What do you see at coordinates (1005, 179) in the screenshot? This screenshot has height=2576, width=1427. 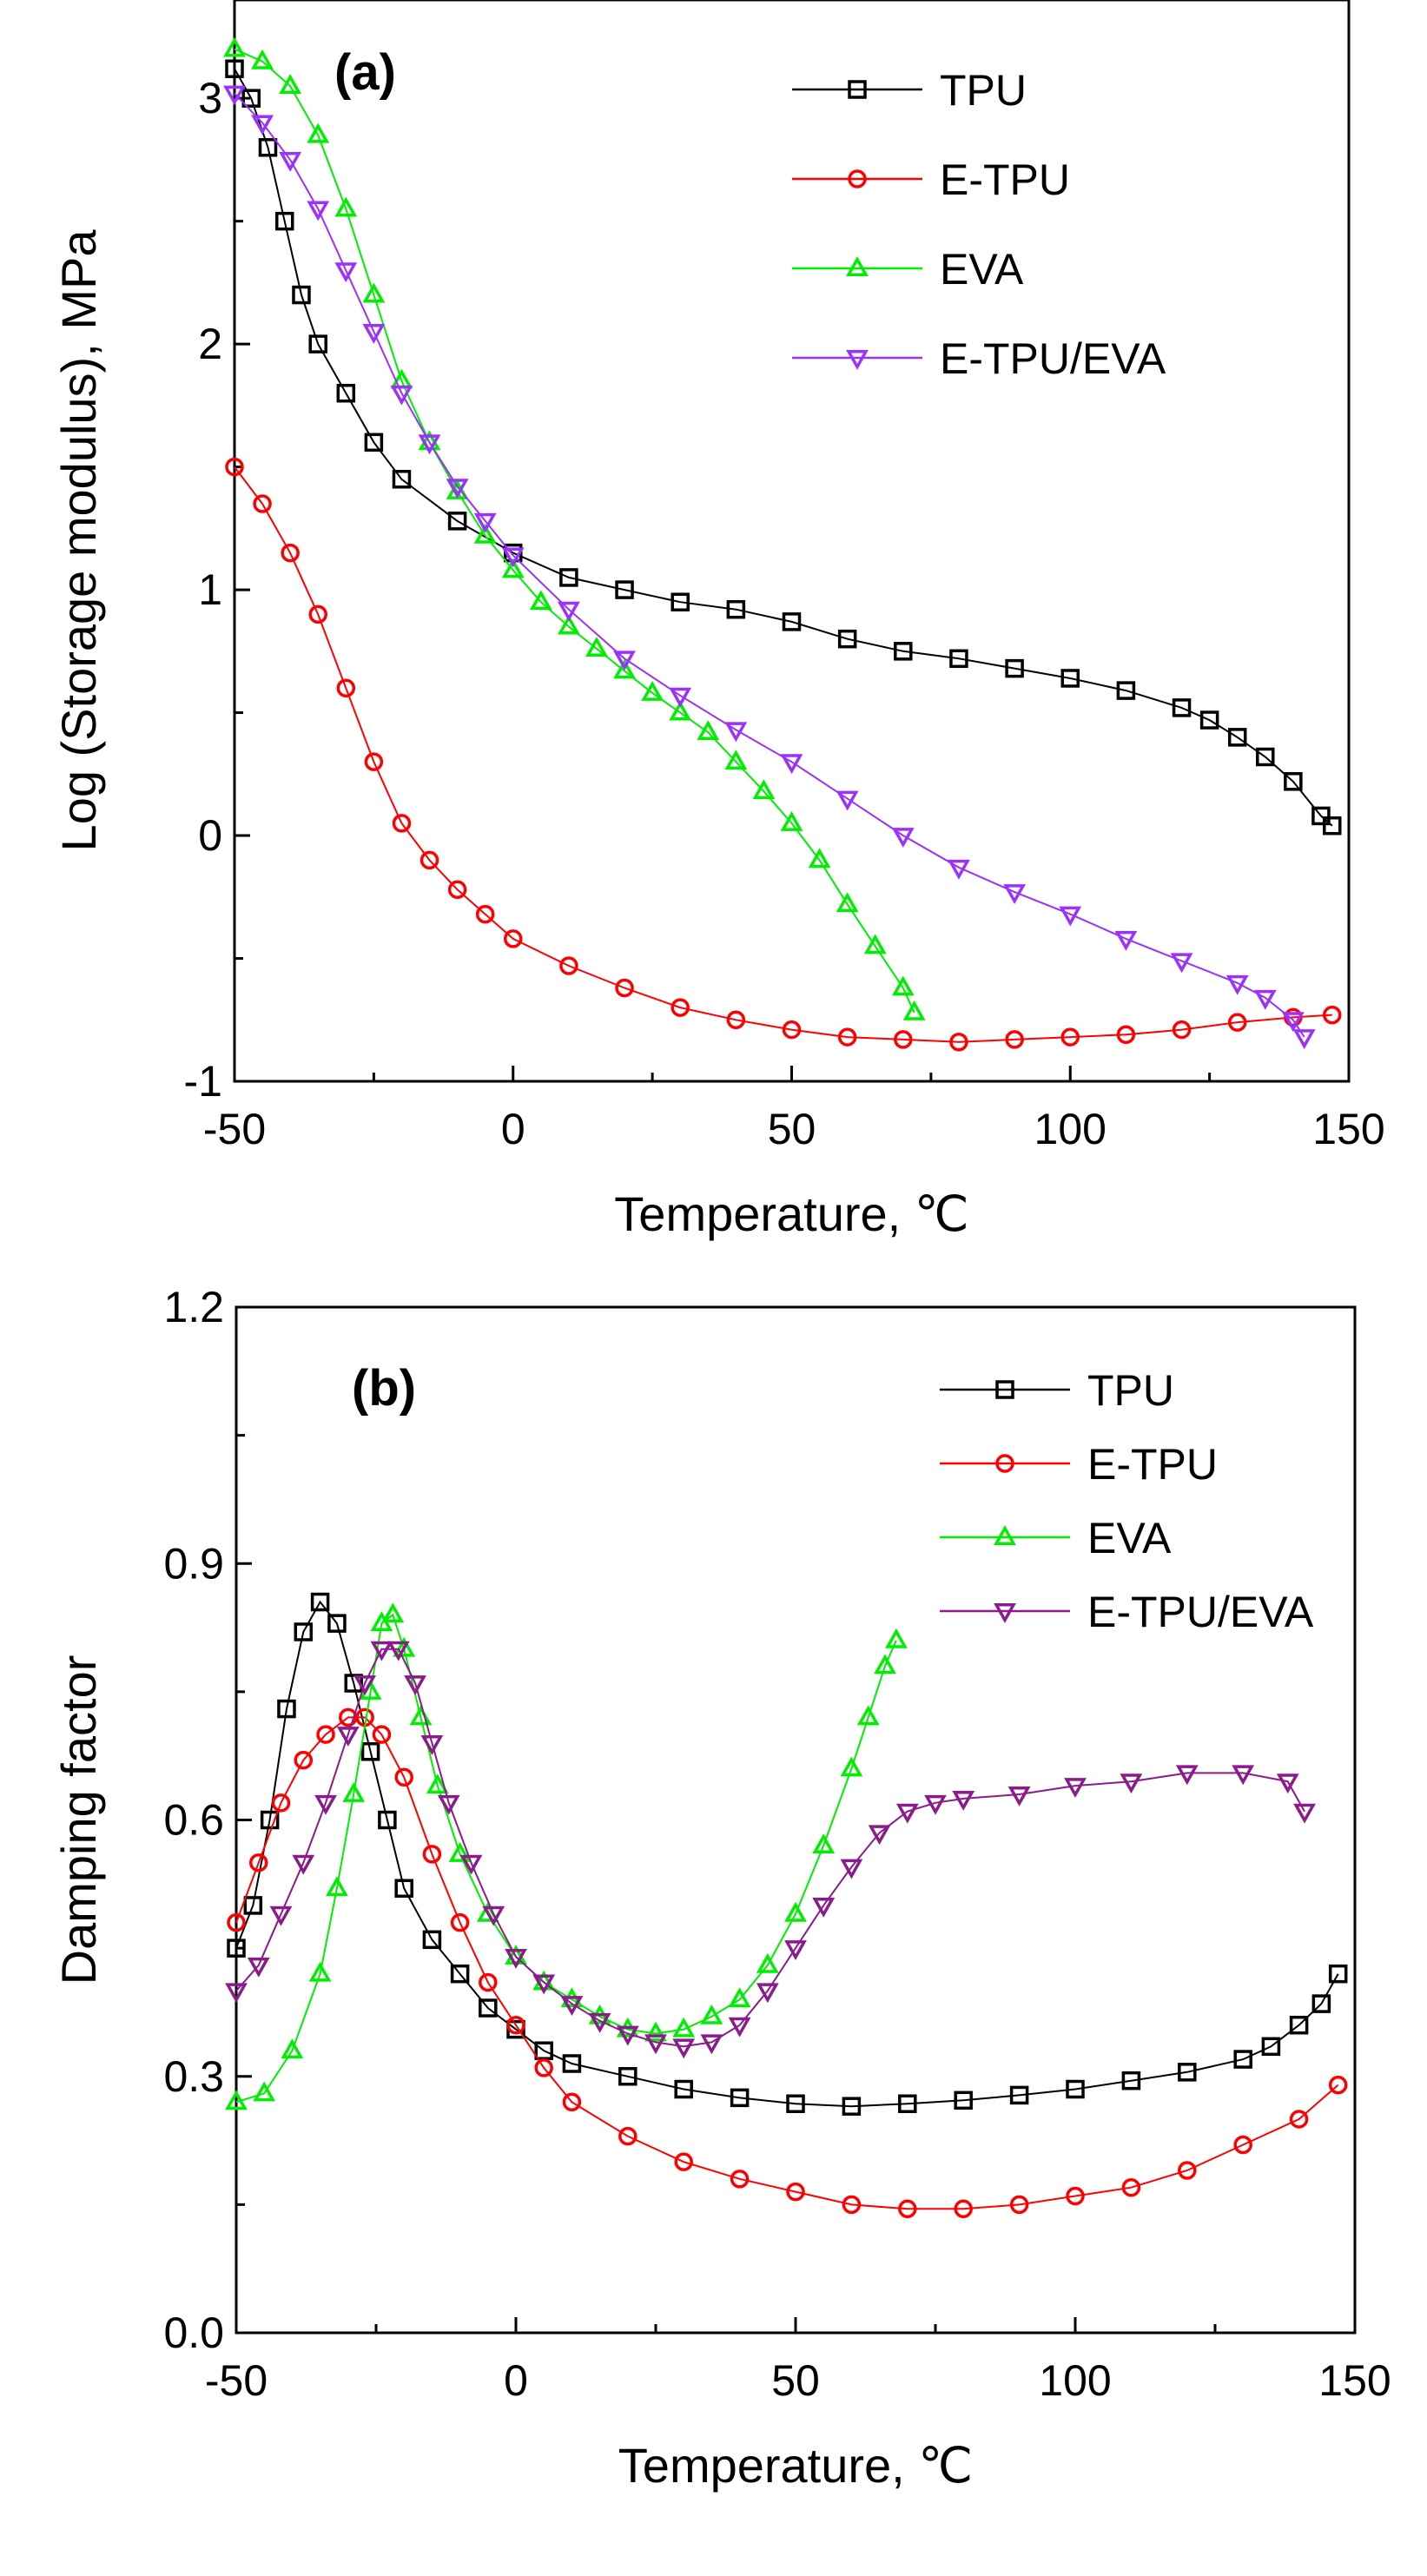 I see `legend-label: E-TPU` at bounding box center [1005, 179].